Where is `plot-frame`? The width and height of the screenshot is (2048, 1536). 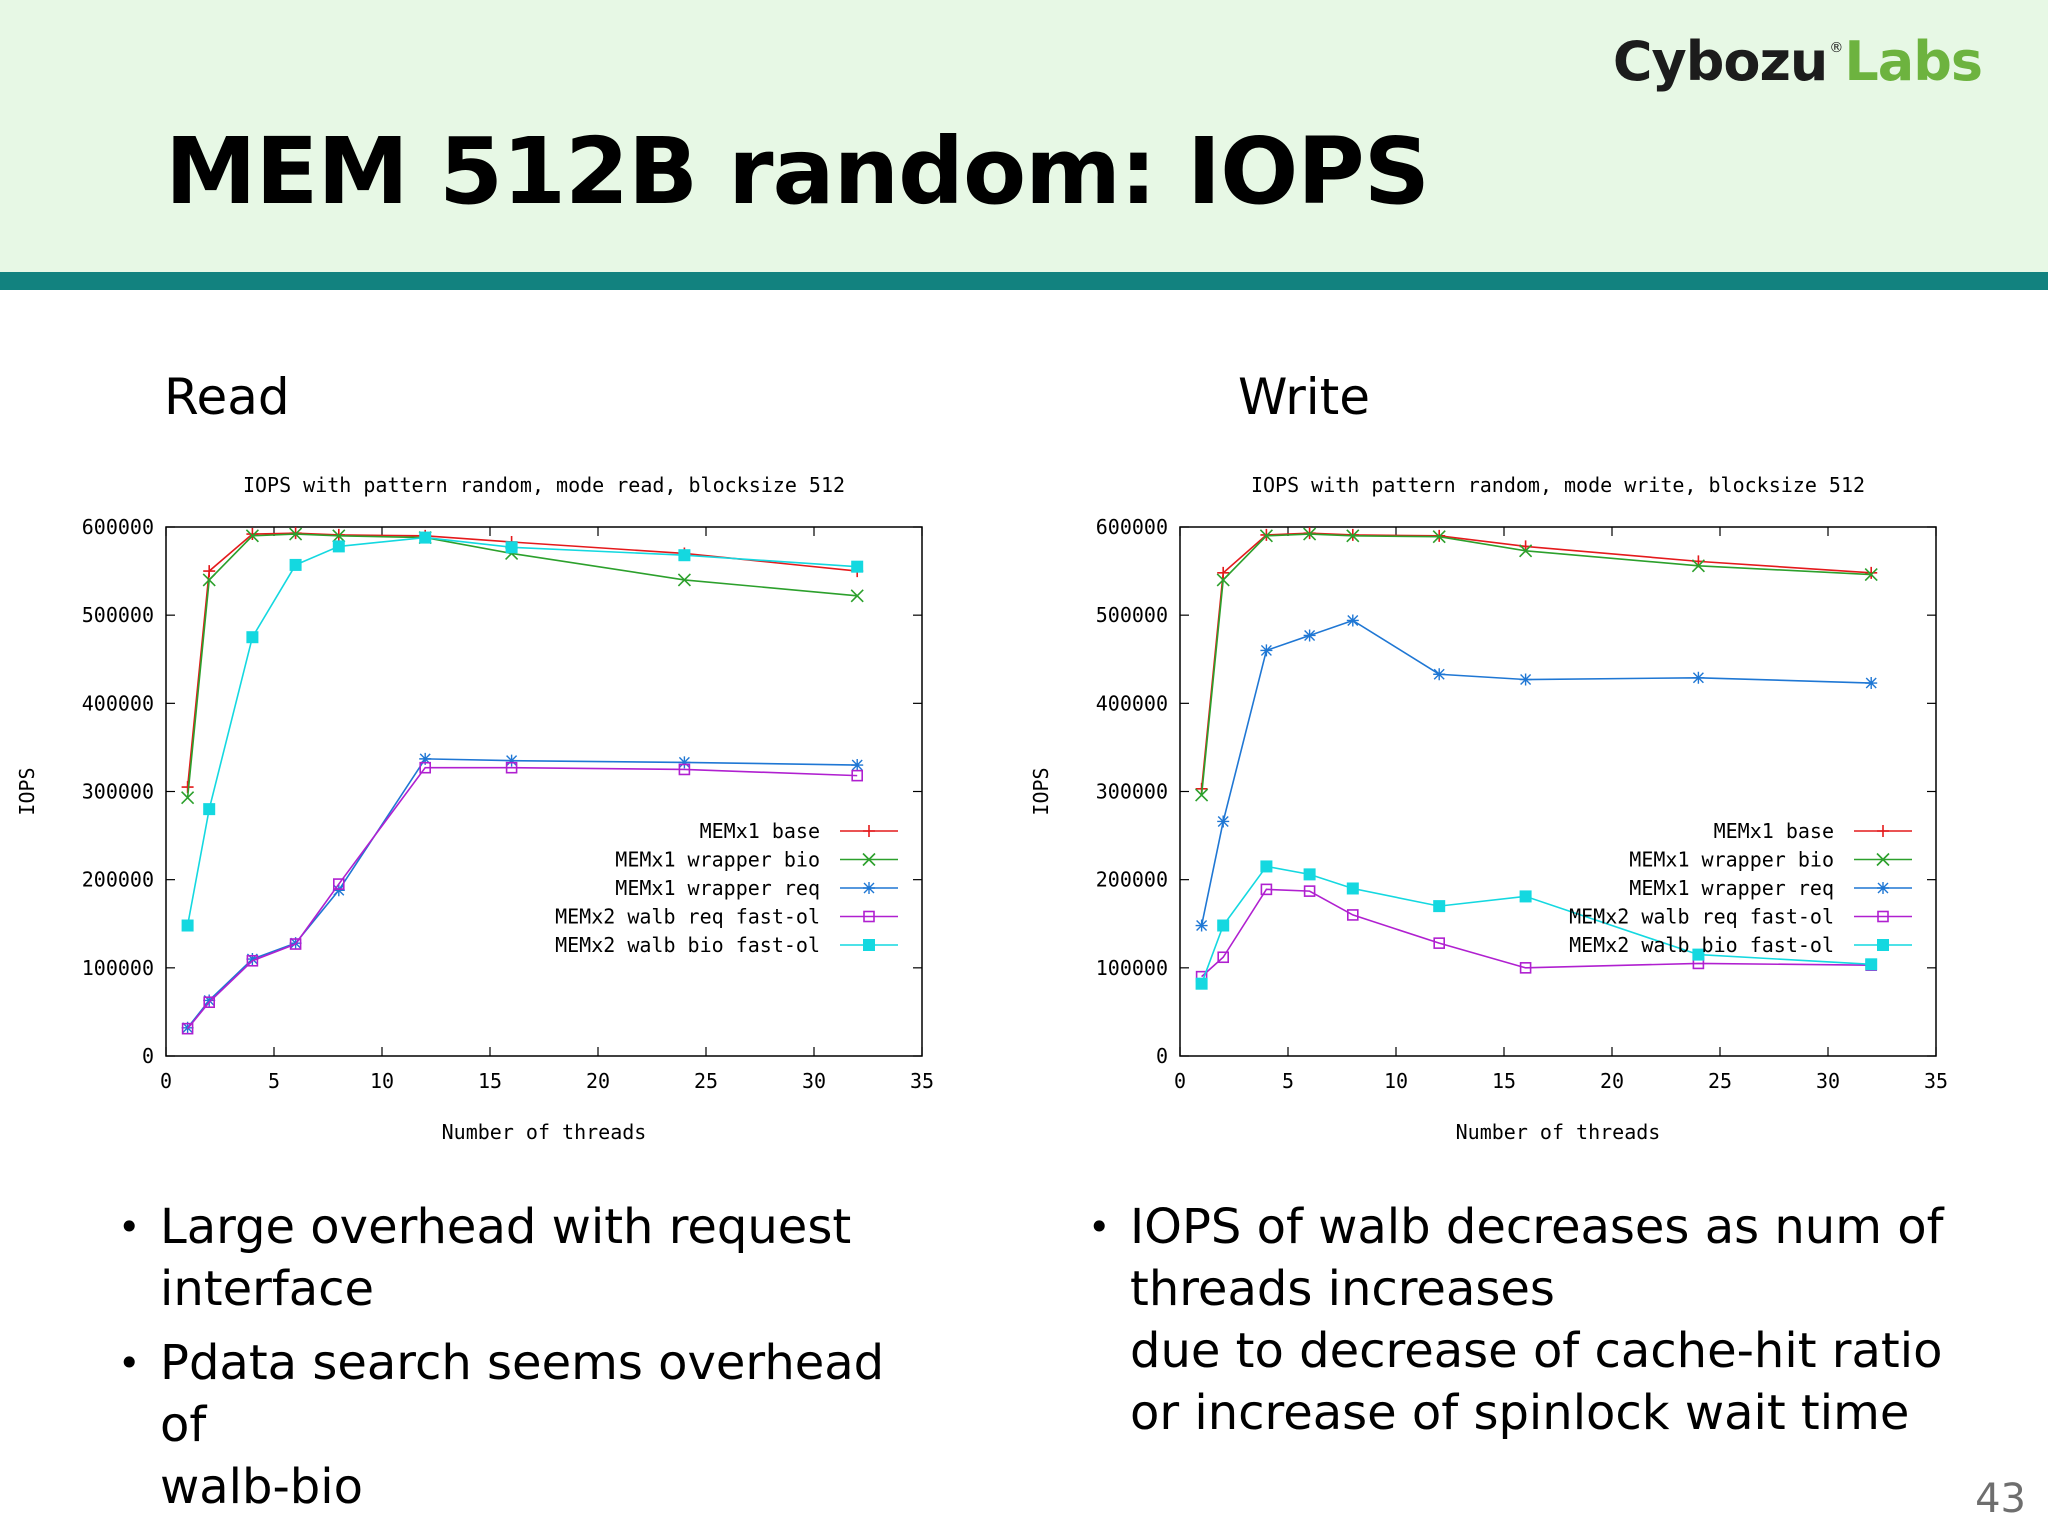 plot-frame is located at coordinates (1558, 791).